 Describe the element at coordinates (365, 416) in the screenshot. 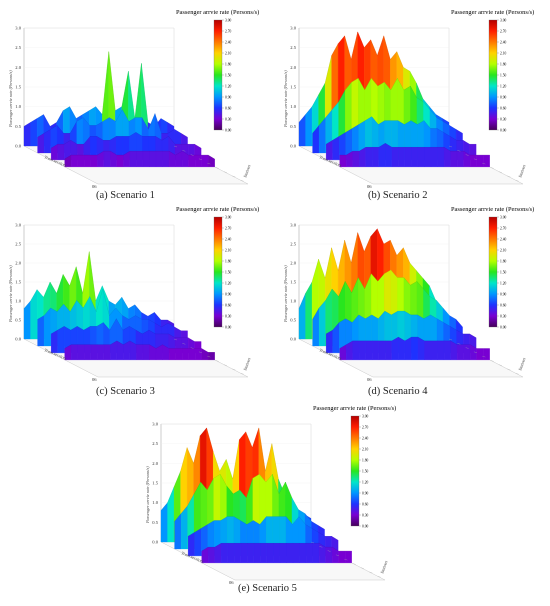

I see `colorbar-tick-label: 3.00` at that location.